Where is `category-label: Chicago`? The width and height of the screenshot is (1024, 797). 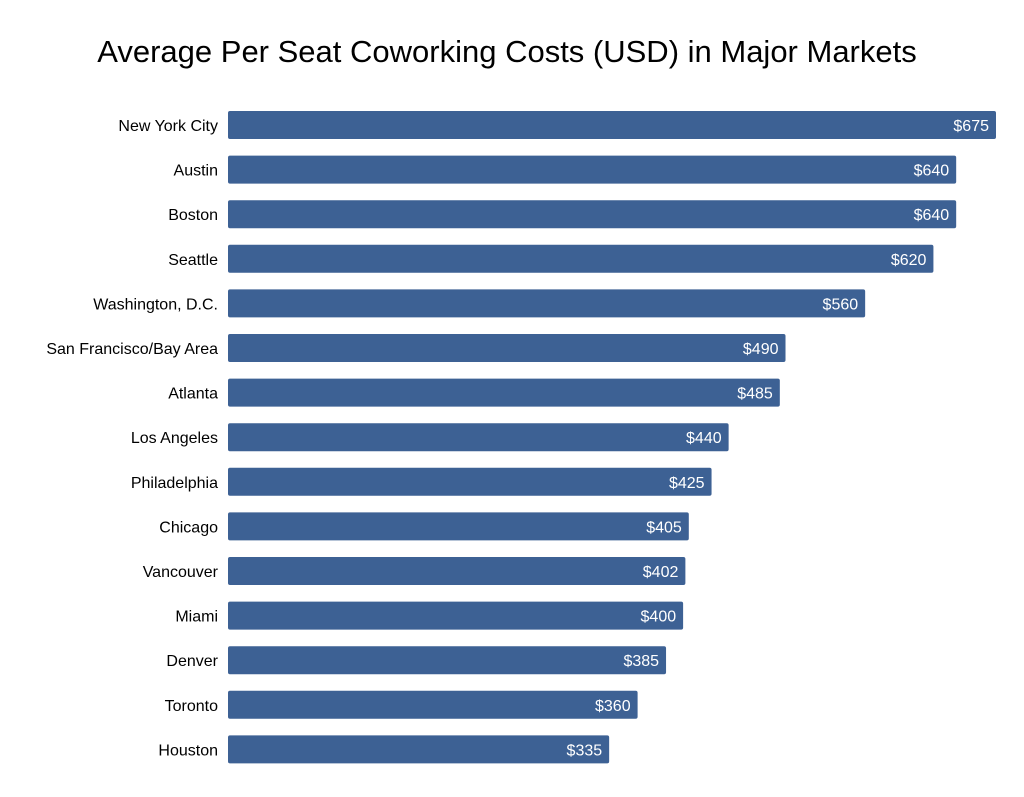 category-label: Chicago is located at coordinates (188, 527).